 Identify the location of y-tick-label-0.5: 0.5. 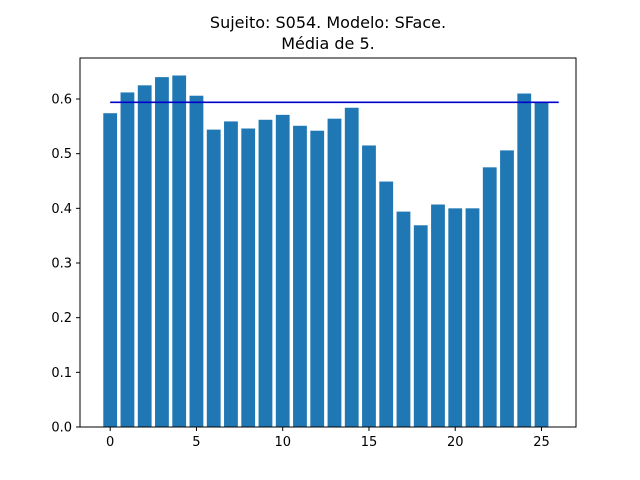
(61, 154).